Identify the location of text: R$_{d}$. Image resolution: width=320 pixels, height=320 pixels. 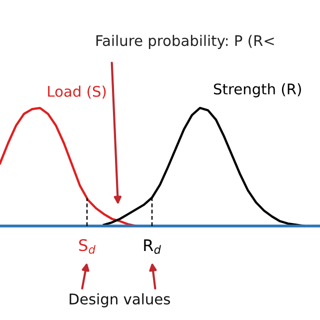
(152, 246).